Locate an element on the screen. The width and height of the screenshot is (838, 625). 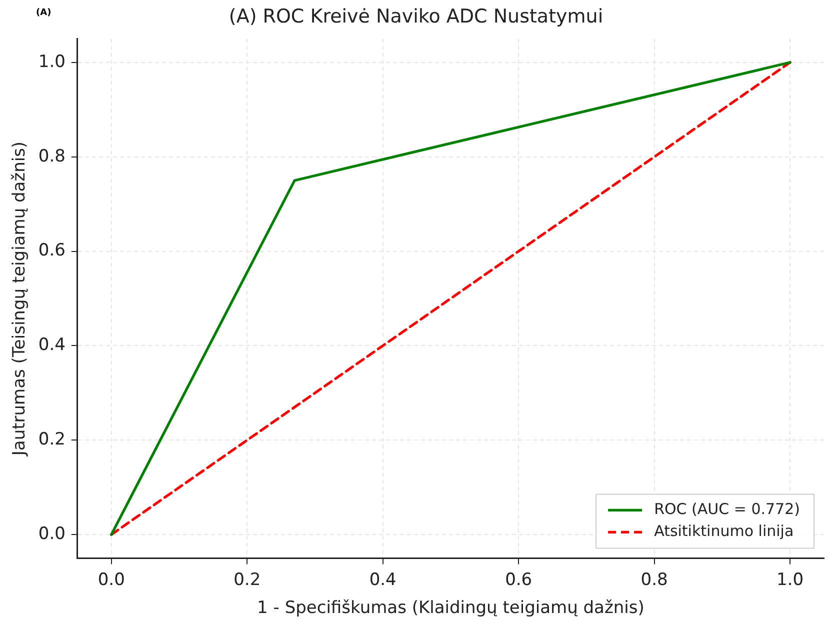
x-axis-title: 1 - Specifiškumas (Klaidingų teigiamų dažnis) is located at coordinates (450, 608).